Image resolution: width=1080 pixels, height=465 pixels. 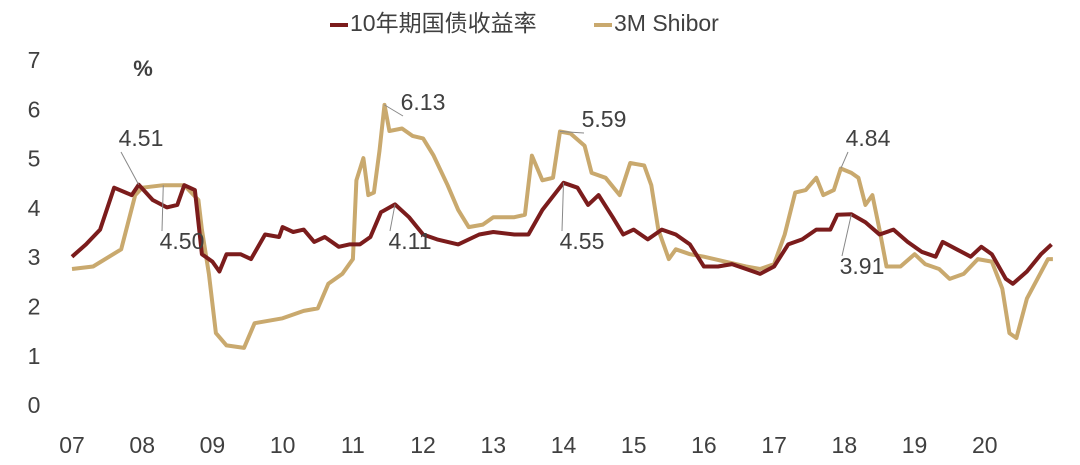 What do you see at coordinates (182, 241) in the screenshot?
I see `annotation-label: 4.50` at bounding box center [182, 241].